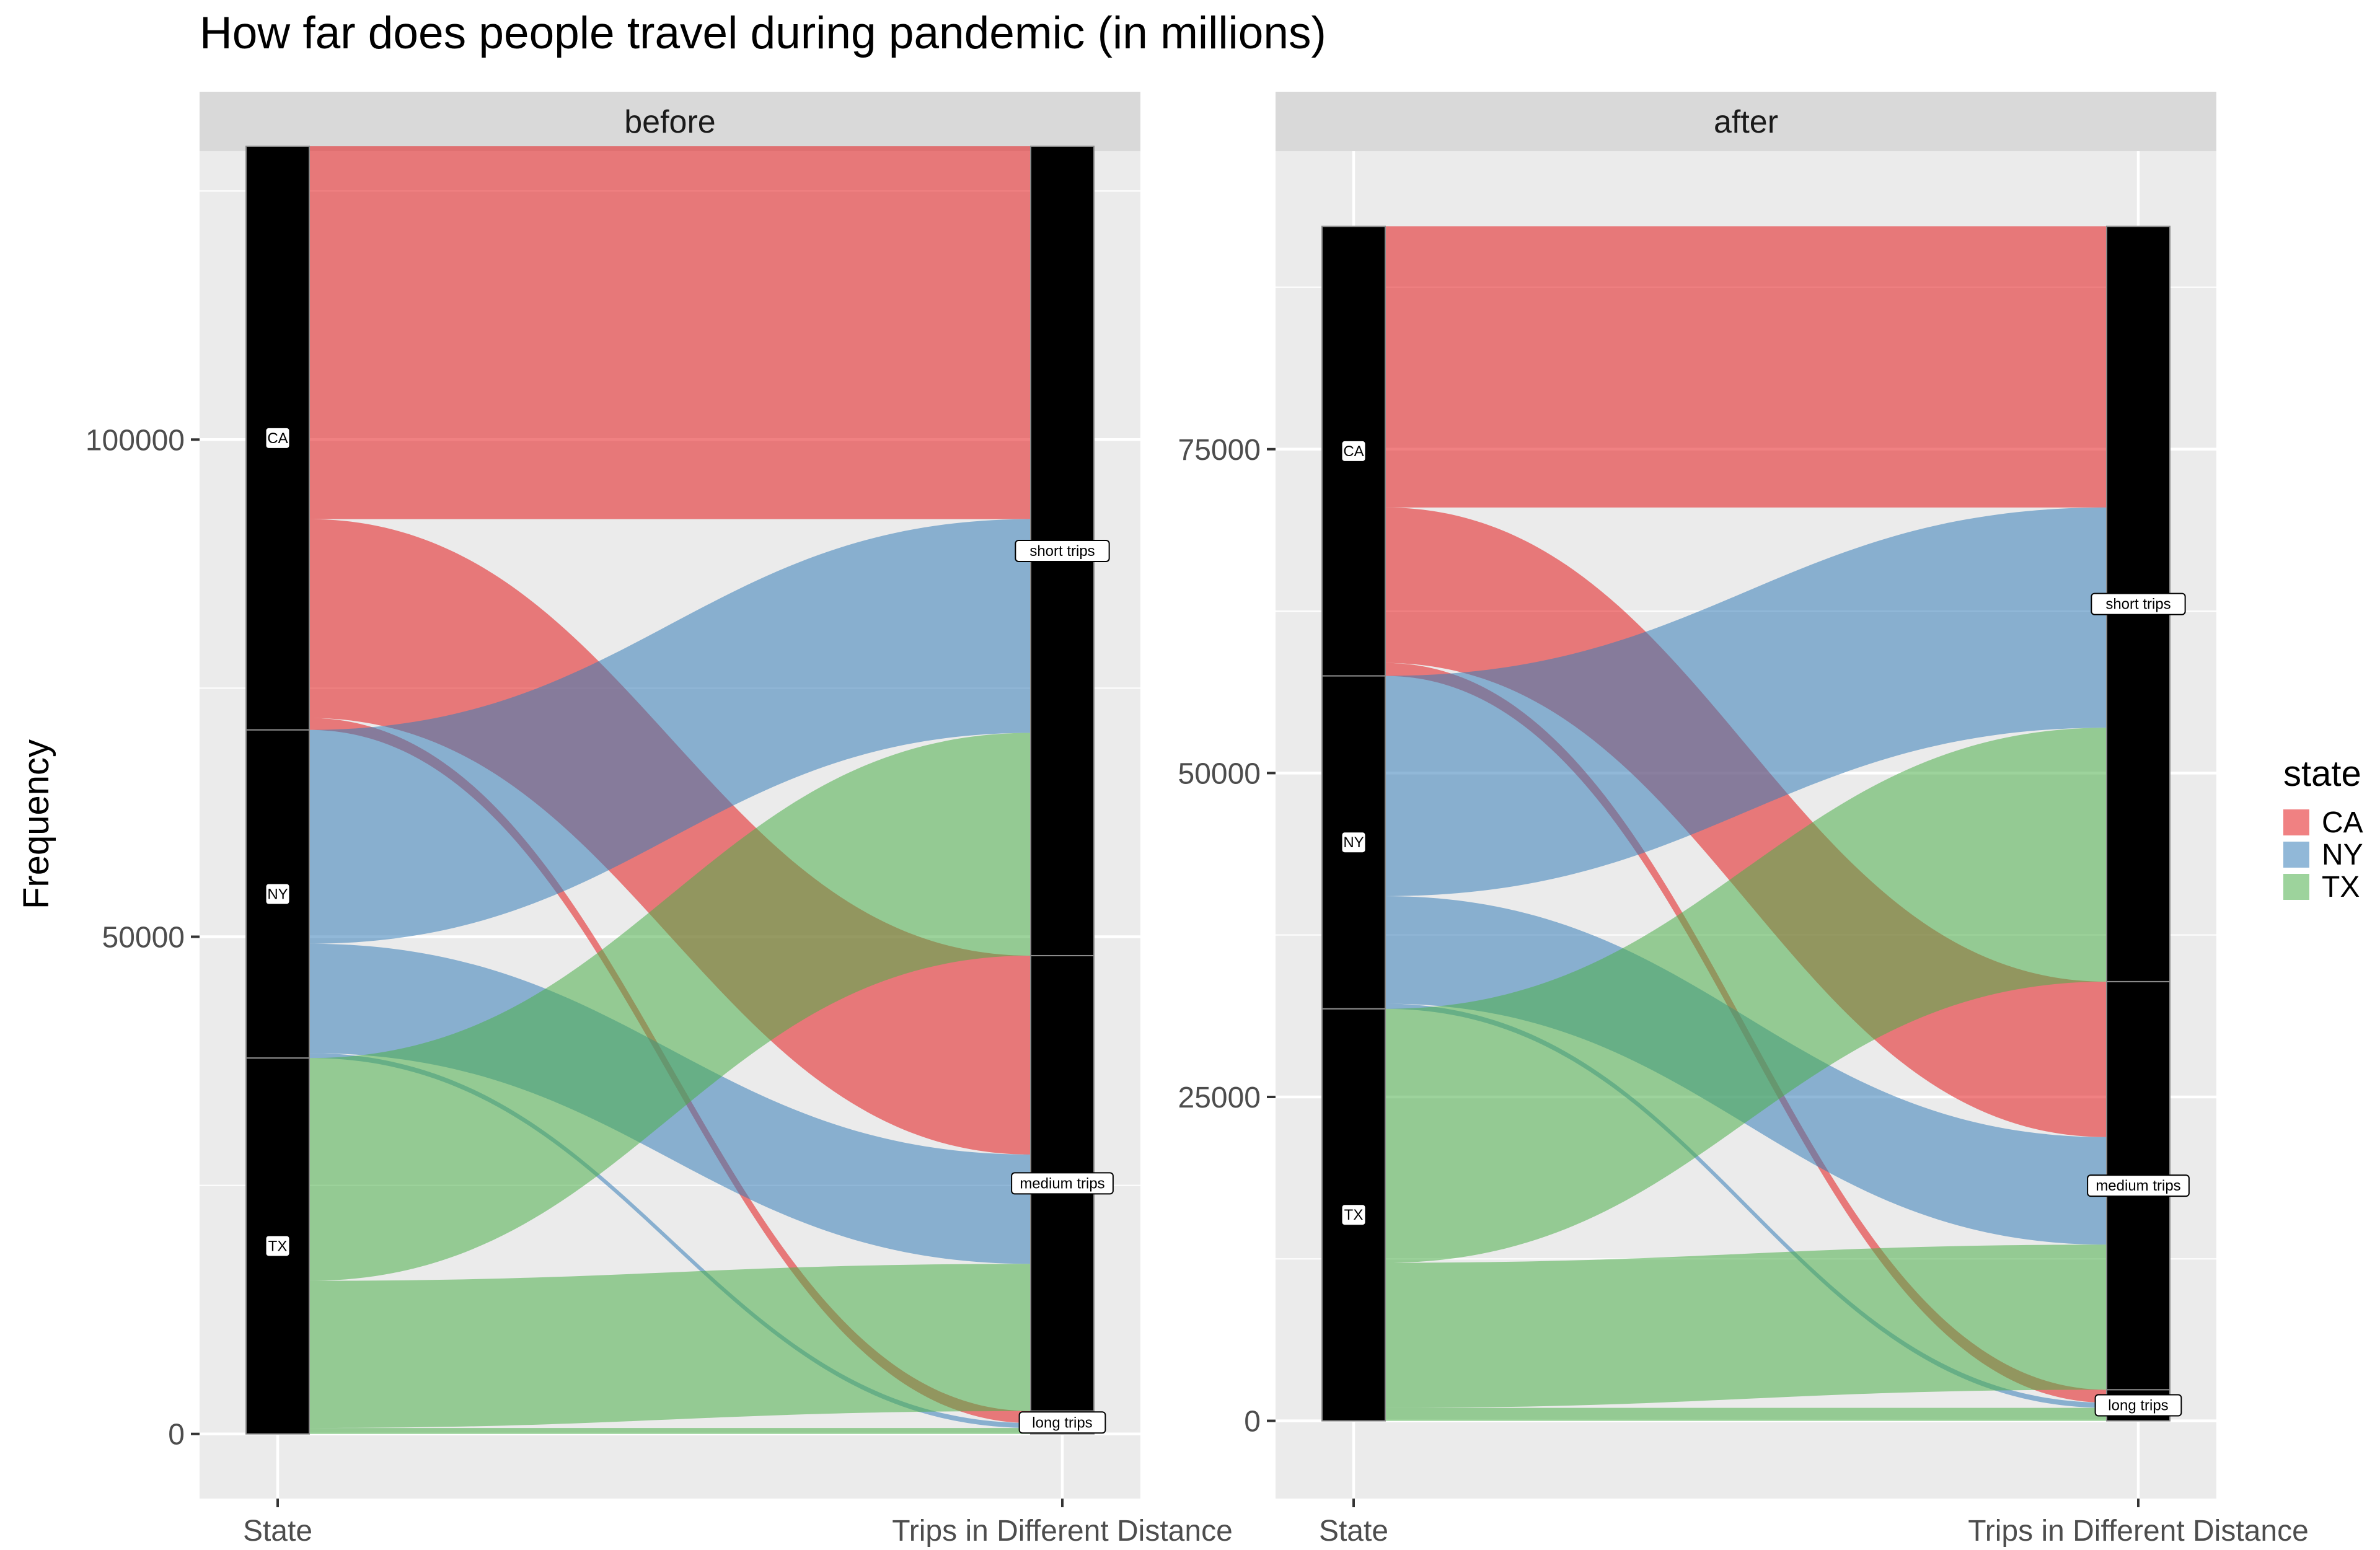 The height and width of the screenshot is (1550, 2380). What do you see at coordinates (1219, 1097) in the screenshot?
I see `y-tick-label: 25000` at bounding box center [1219, 1097].